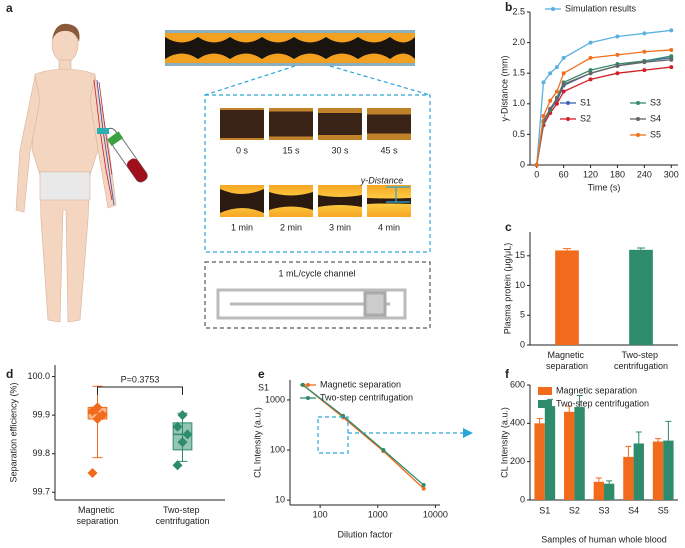  What do you see at coordinates (508, 227) in the screenshot?
I see `panel-label: c` at bounding box center [508, 227].